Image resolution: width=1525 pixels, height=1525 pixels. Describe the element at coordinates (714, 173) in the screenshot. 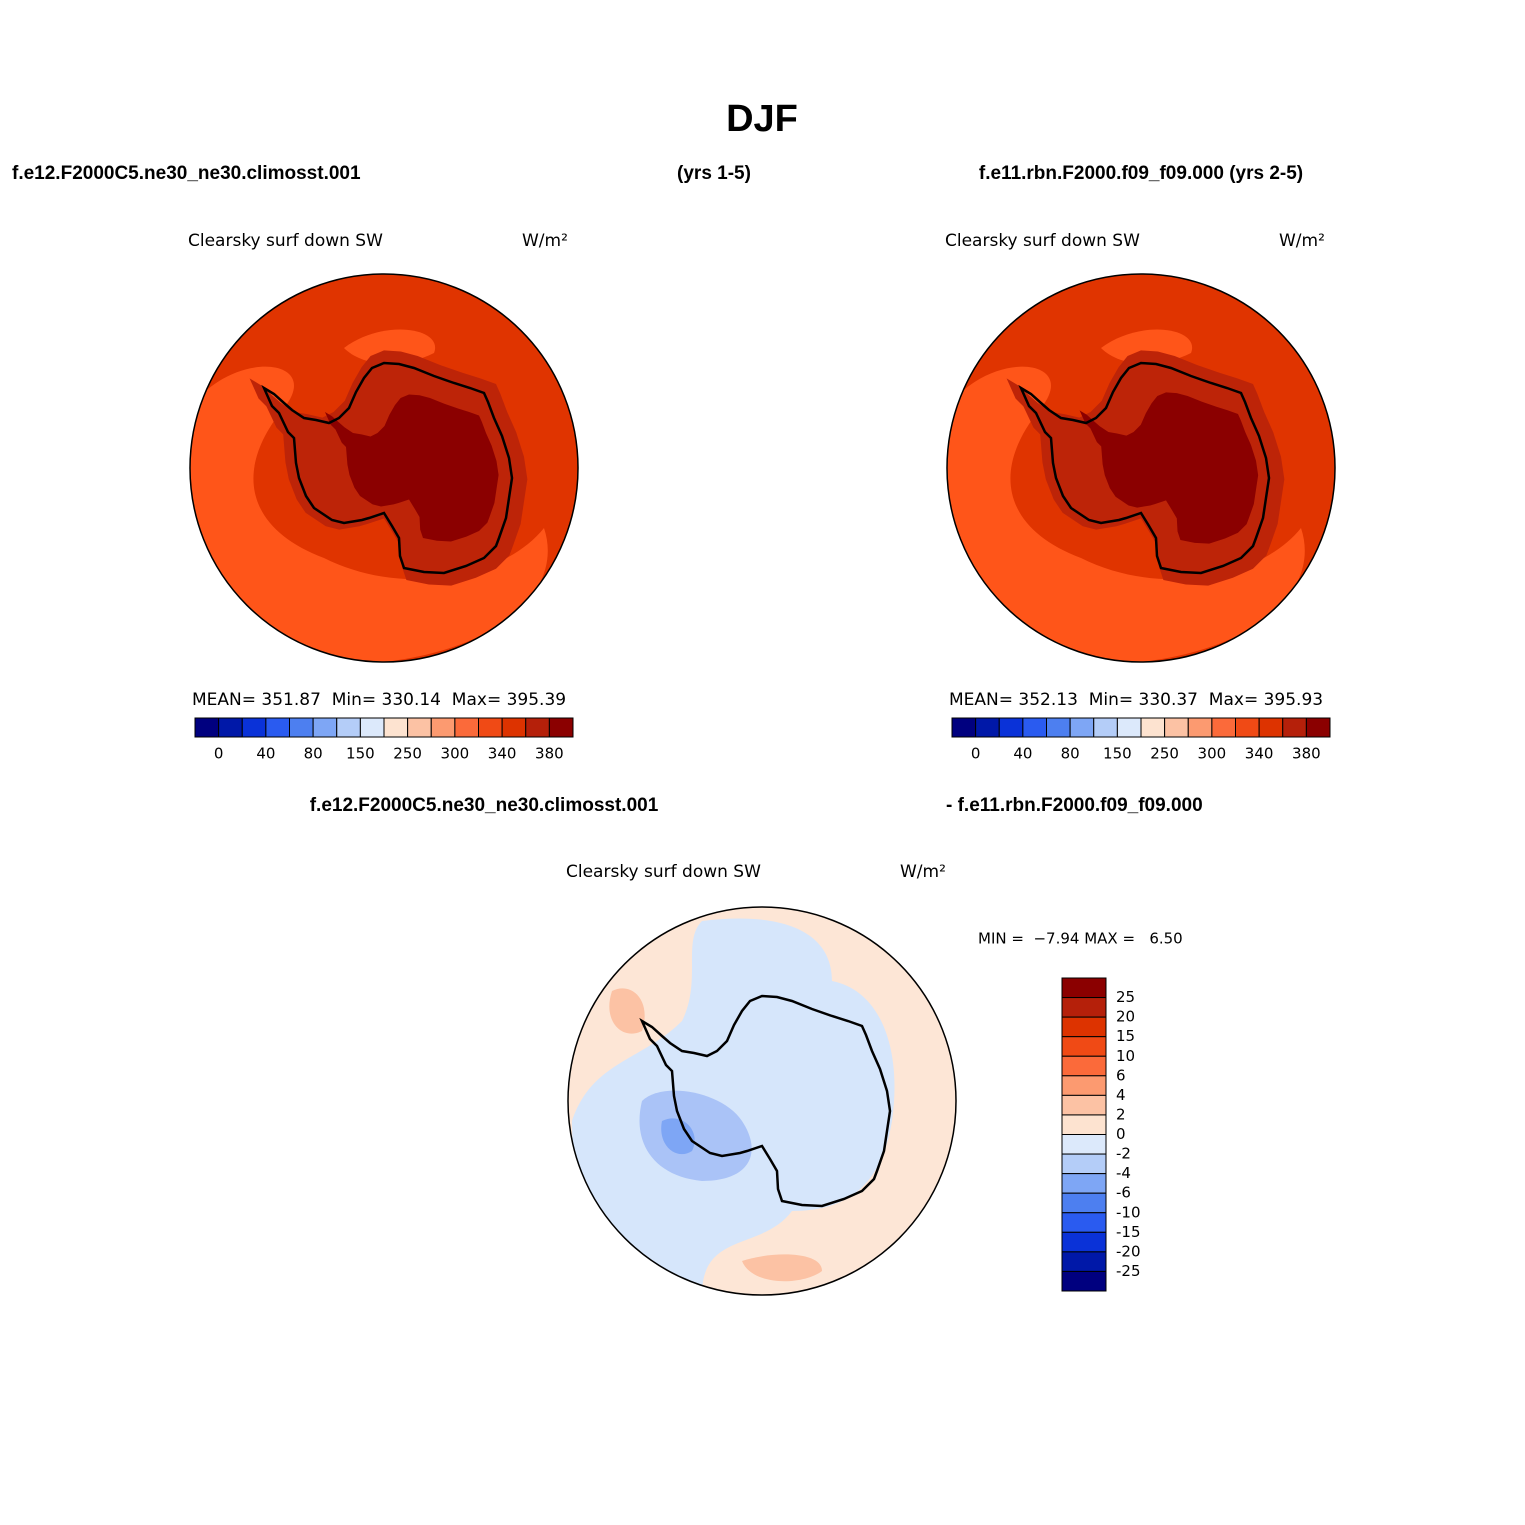

I see `header-middle: (yrs 1-5)` at that location.